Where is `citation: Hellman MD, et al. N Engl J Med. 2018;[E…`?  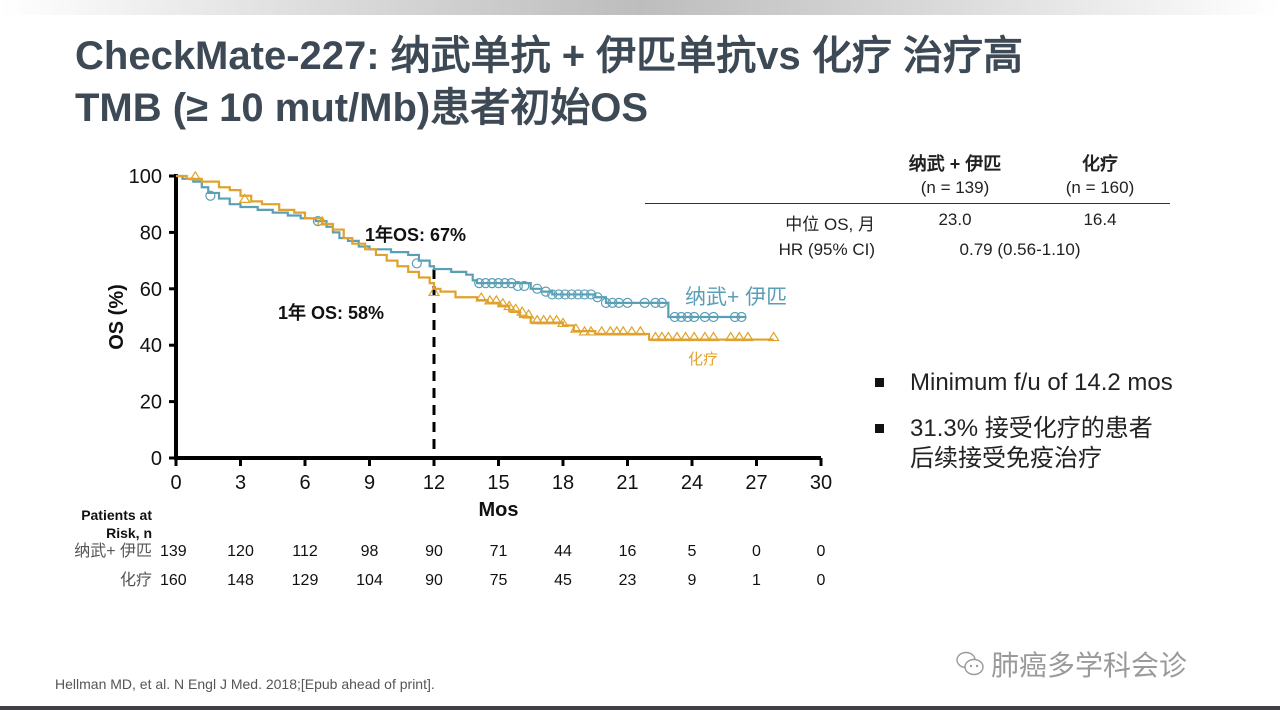 citation: Hellman MD, et al. N Engl J Med. 2018;[E… is located at coordinates (245, 684).